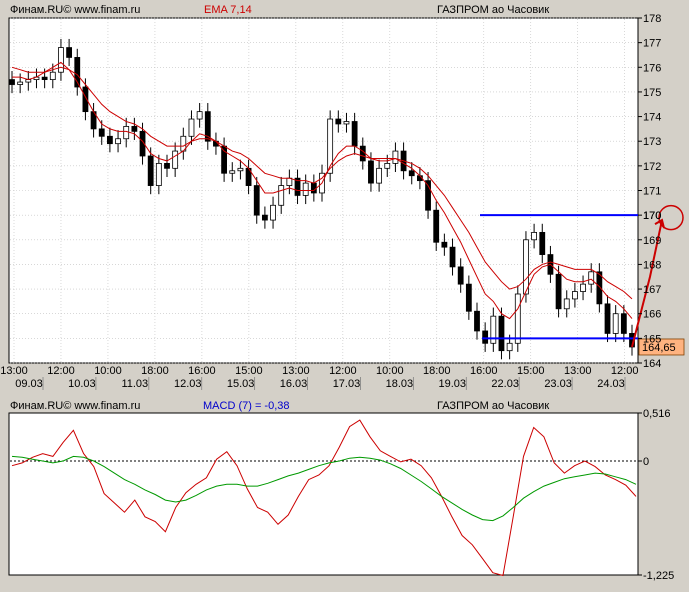  Describe the element at coordinates (228, 10) in the screenshot. I see `price-indicator-label: EMA 7,14` at that location.